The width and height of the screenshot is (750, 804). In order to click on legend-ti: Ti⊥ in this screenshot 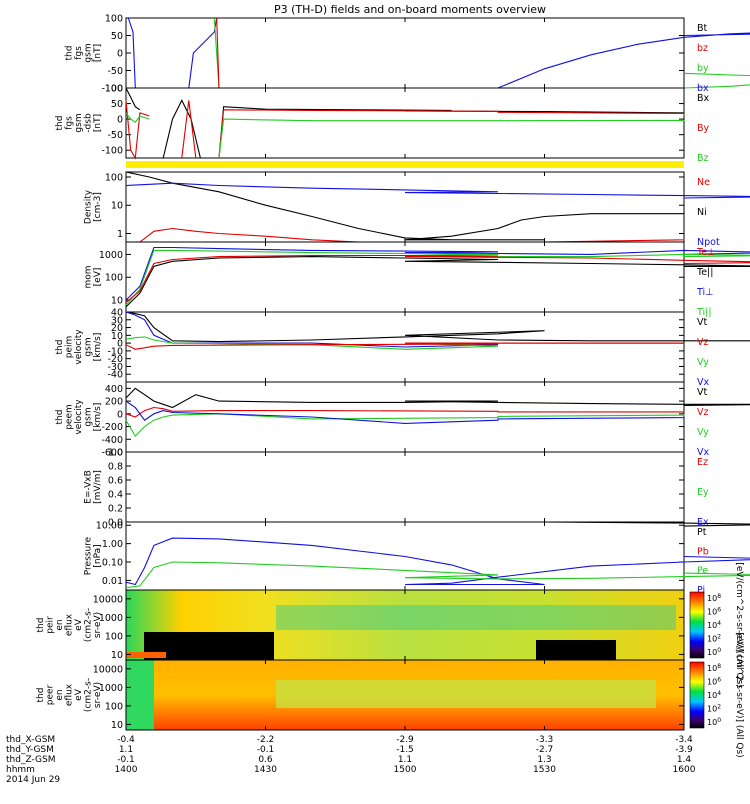, I will do `click(704, 292)`.